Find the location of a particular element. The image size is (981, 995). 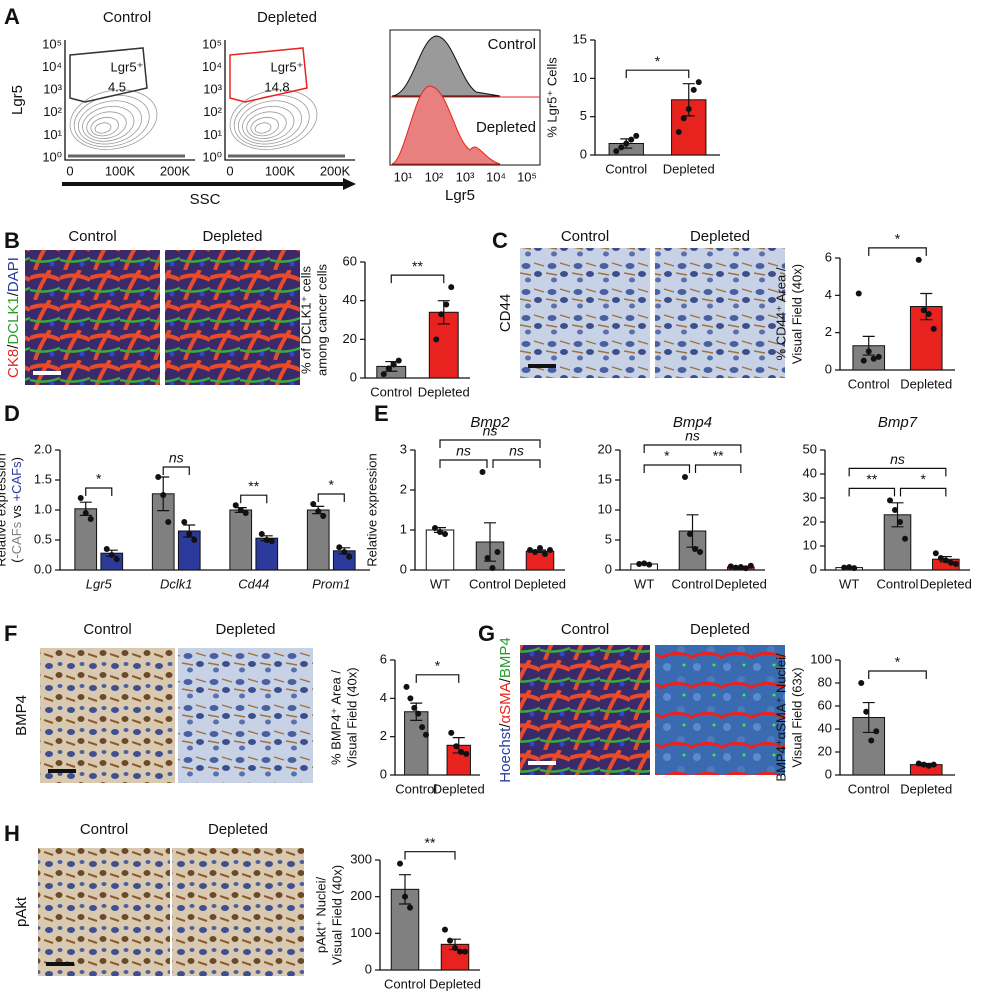

y-tick-label: 3 is located at coordinates (403, 448).